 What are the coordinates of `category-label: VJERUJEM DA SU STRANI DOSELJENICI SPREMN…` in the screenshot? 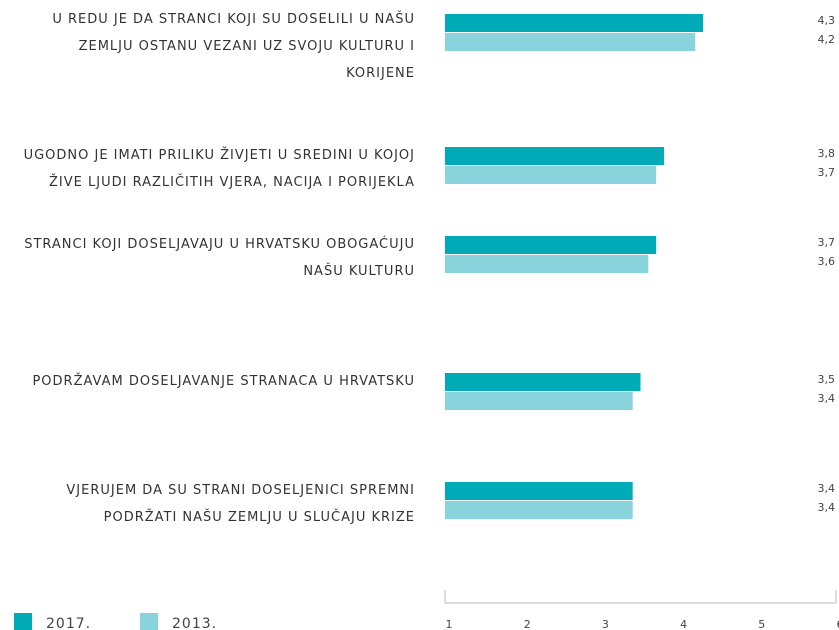 It's located at (240, 504).